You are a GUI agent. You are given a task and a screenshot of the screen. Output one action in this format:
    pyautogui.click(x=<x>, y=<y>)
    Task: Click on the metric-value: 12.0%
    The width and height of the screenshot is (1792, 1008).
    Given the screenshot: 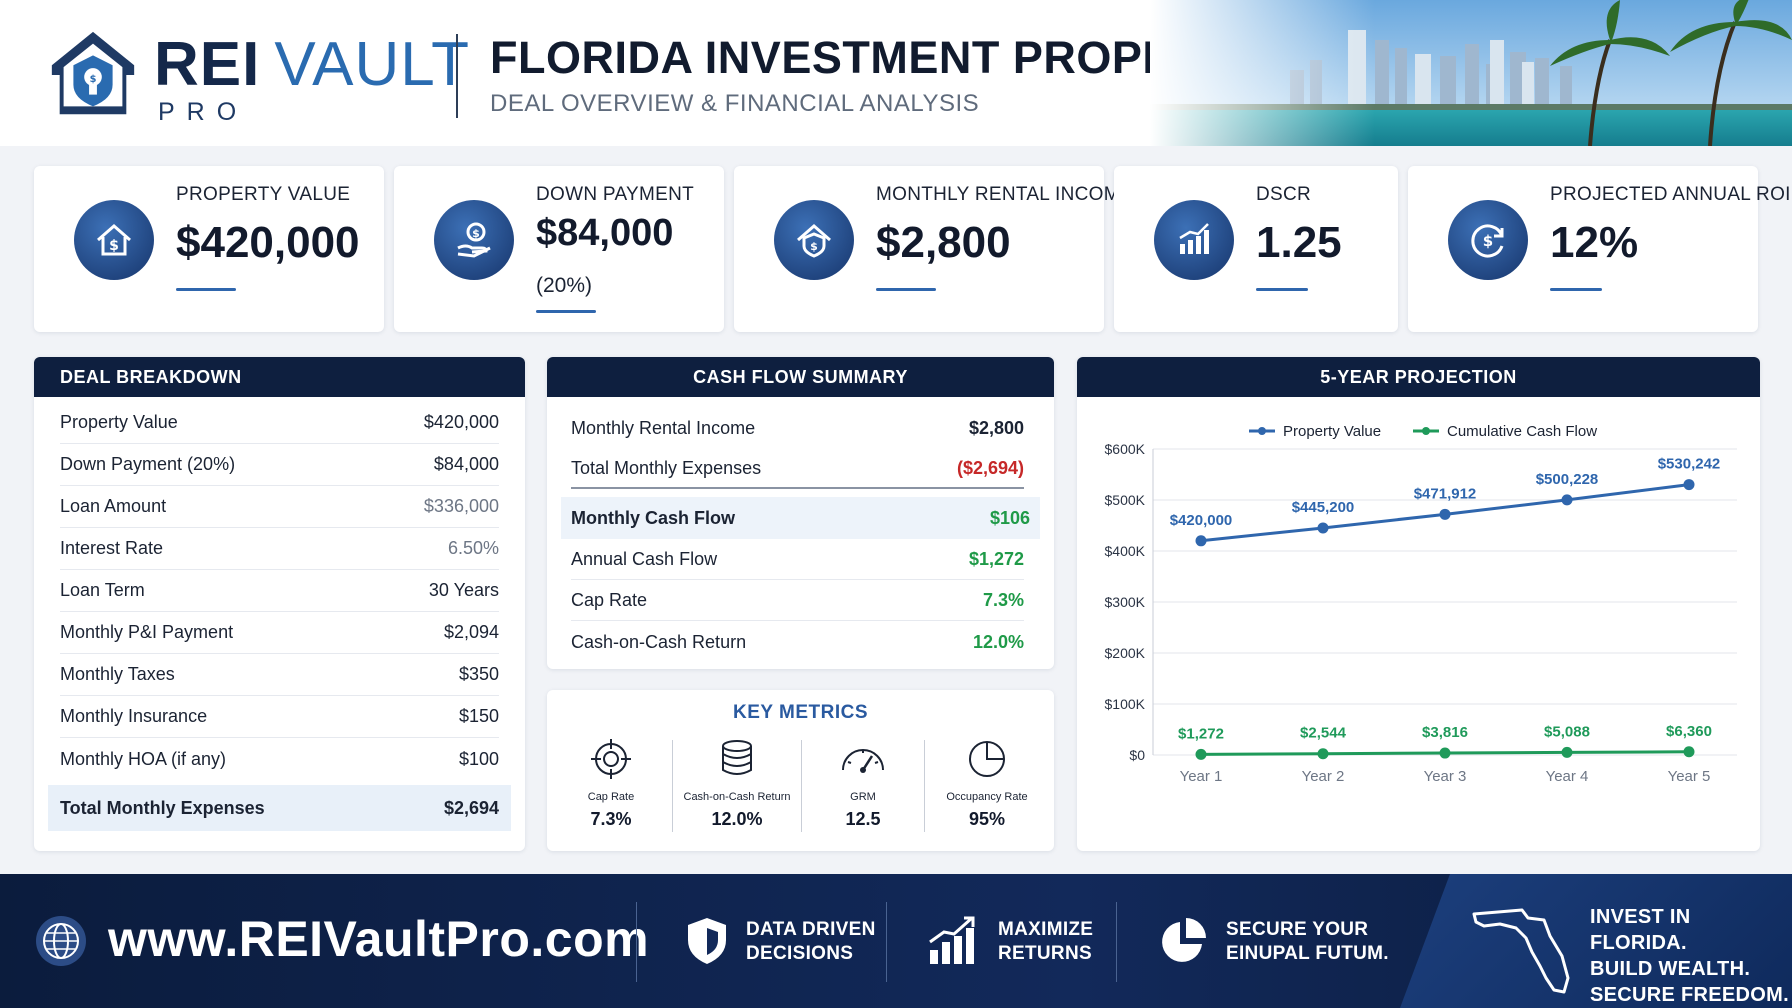 What is the action you would take?
    pyautogui.click(x=737, y=819)
    